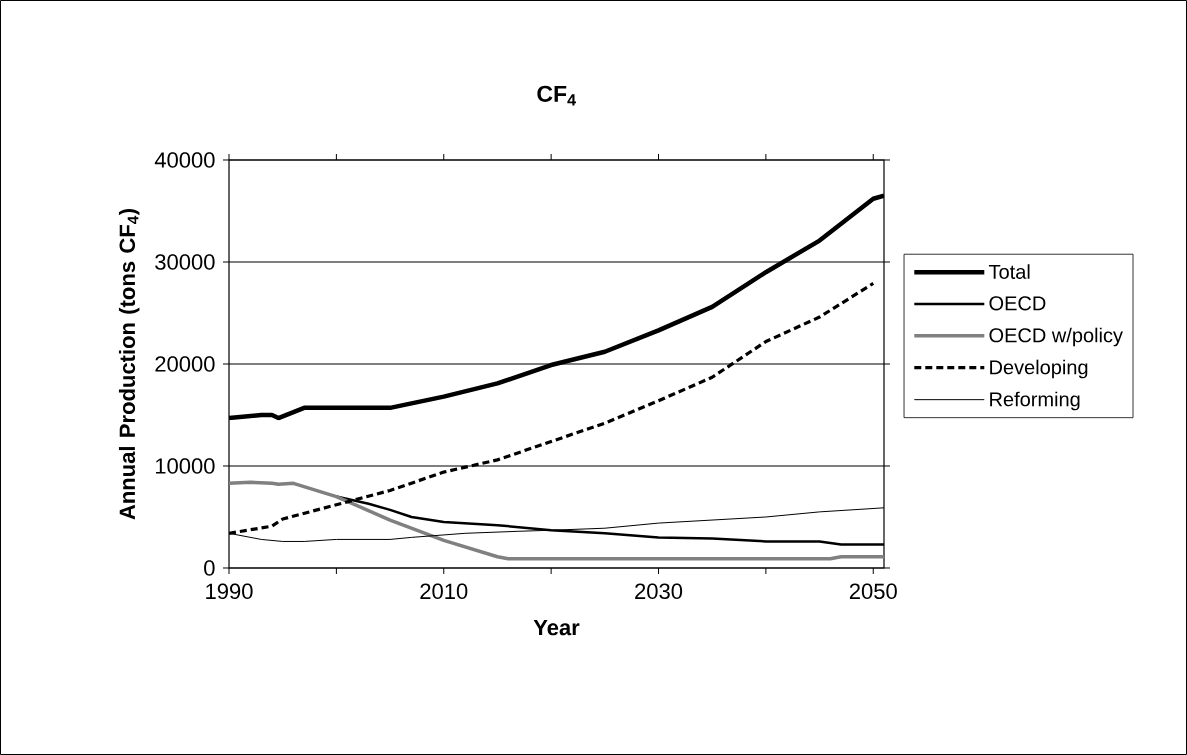 The width and height of the screenshot is (1187, 755). I want to click on y-tick-label: 20000, so click(185, 364).